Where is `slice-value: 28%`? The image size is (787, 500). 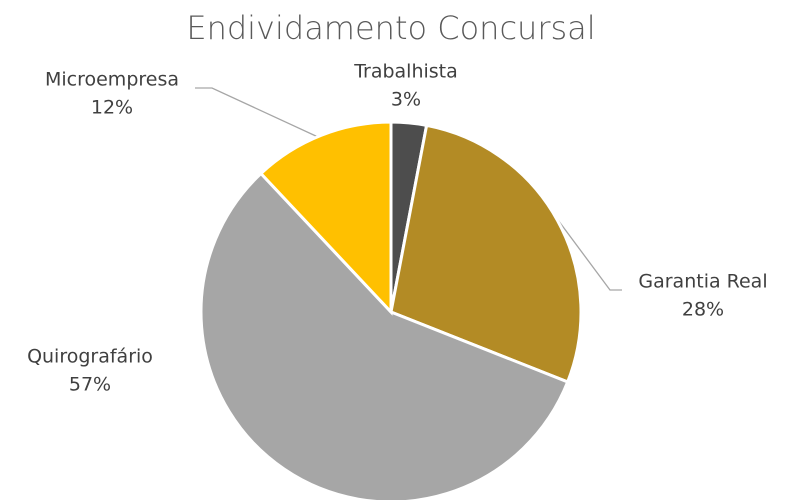
slice-value: 28% is located at coordinates (703, 310).